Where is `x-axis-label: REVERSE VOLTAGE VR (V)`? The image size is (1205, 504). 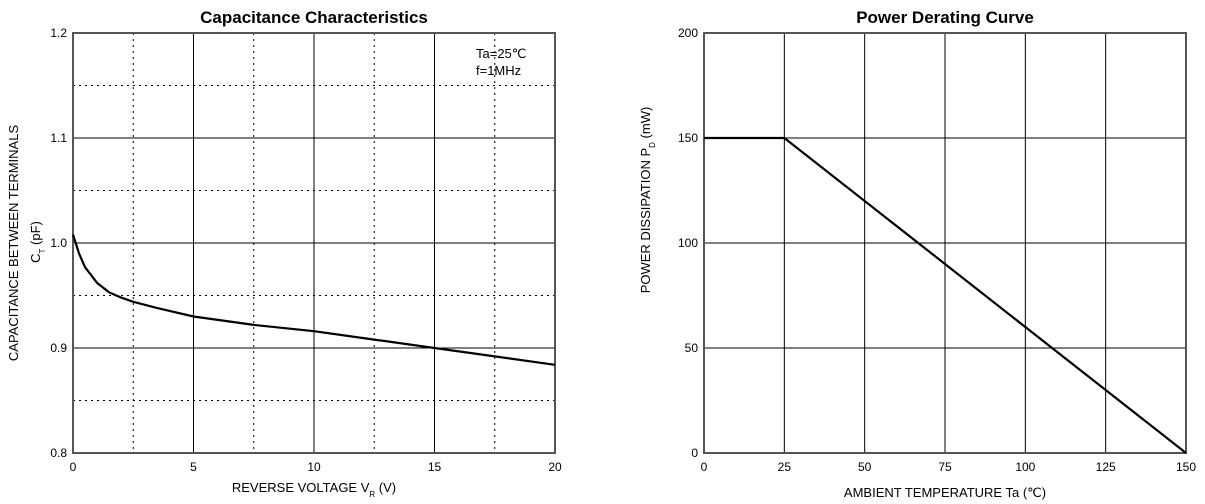 x-axis-label: REVERSE VOLTAGE VR (V) is located at coordinates (314, 489).